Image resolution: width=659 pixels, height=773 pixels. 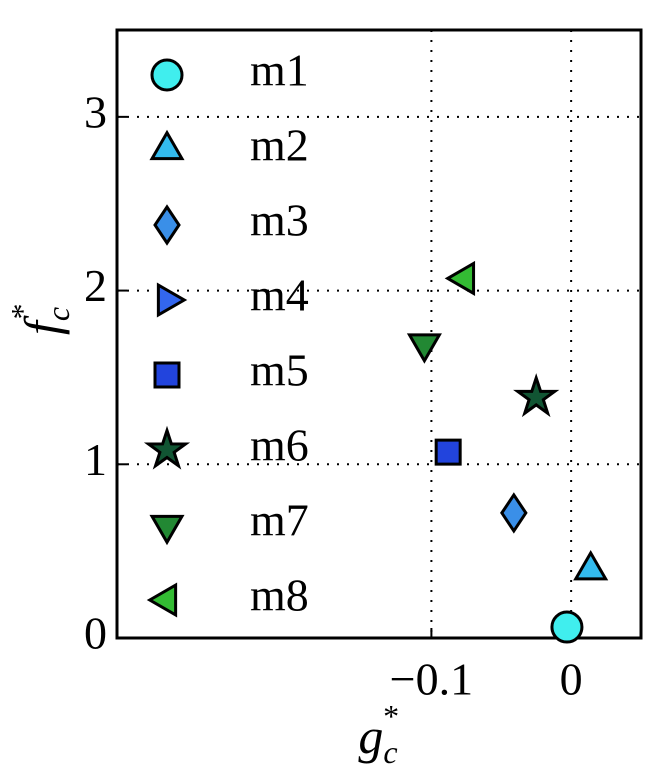 What do you see at coordinates (95, 459) in the screenshot?
I see `y-tick-label: 1` at bounding box center [95, 459].